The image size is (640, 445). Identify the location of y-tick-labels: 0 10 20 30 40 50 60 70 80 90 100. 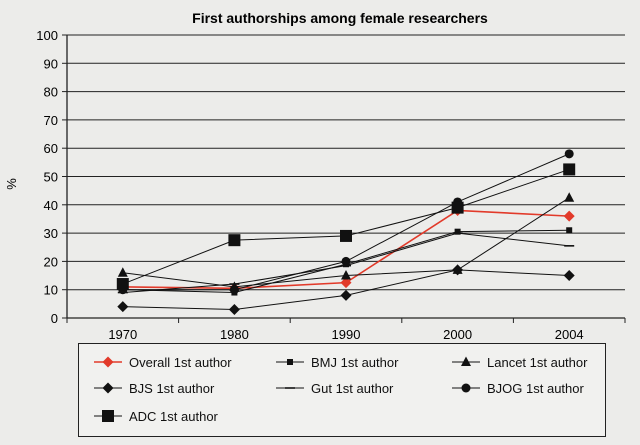
(47, 177).